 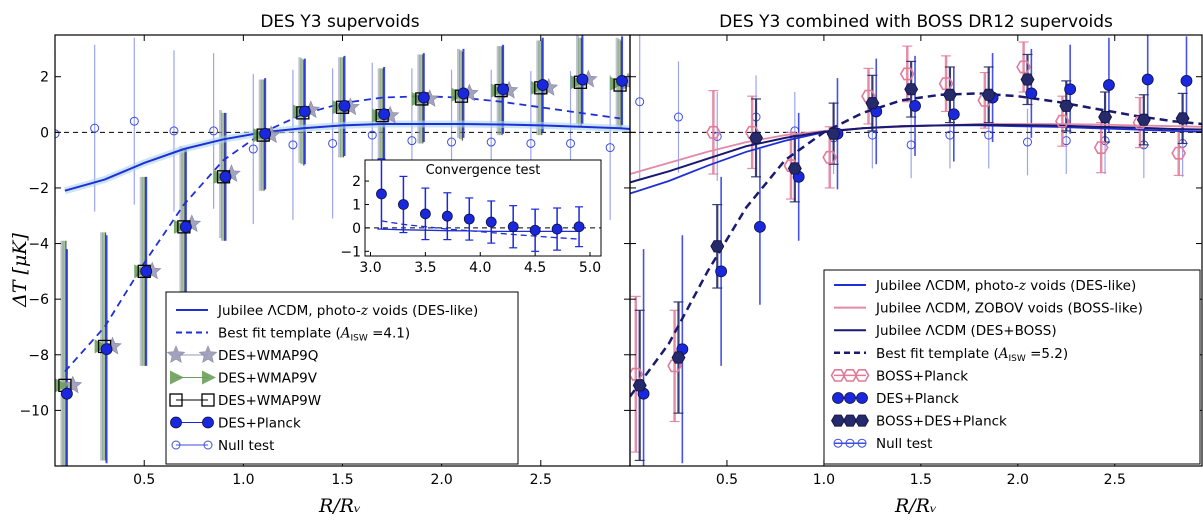 I want to click on left-y-tick-label: −10, so click(x=34, y=411).